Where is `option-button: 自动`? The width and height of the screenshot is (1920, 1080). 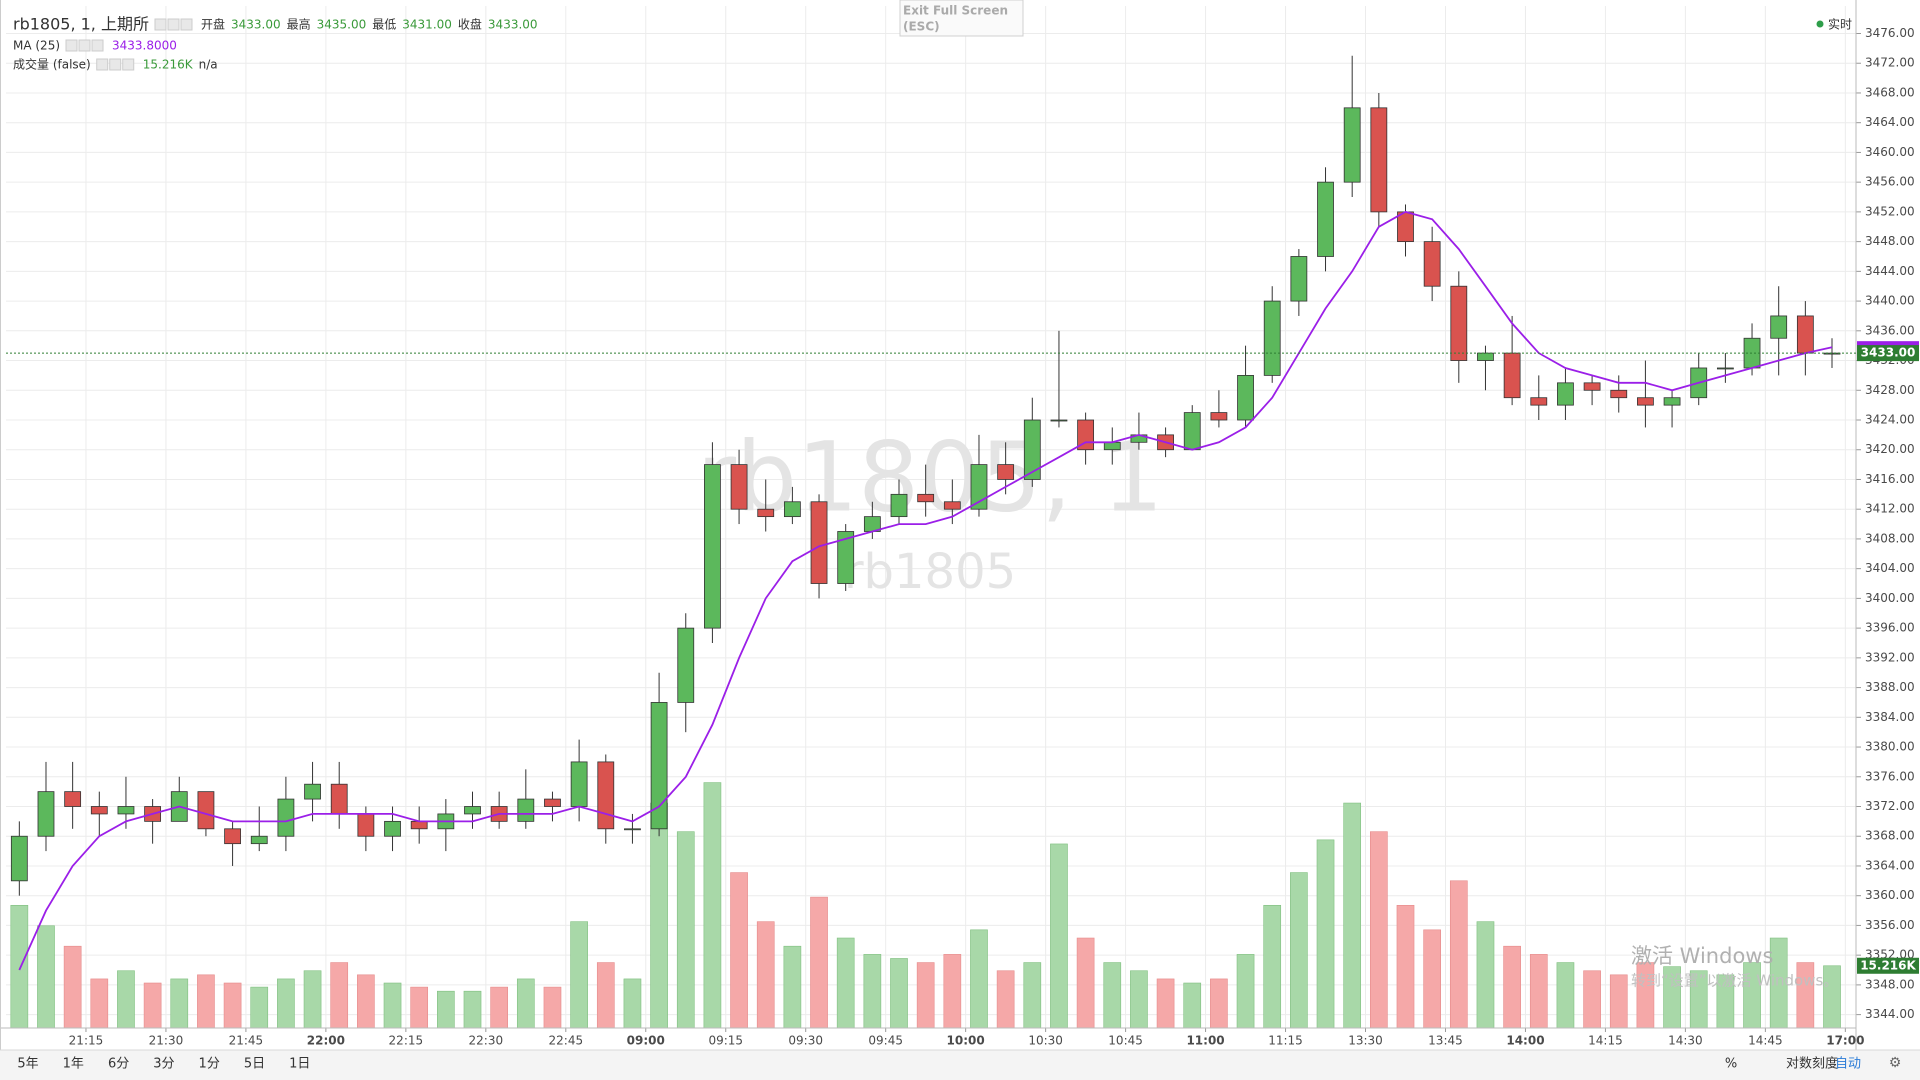 option-button: 自动 is located at coordinates (1848, 1064).